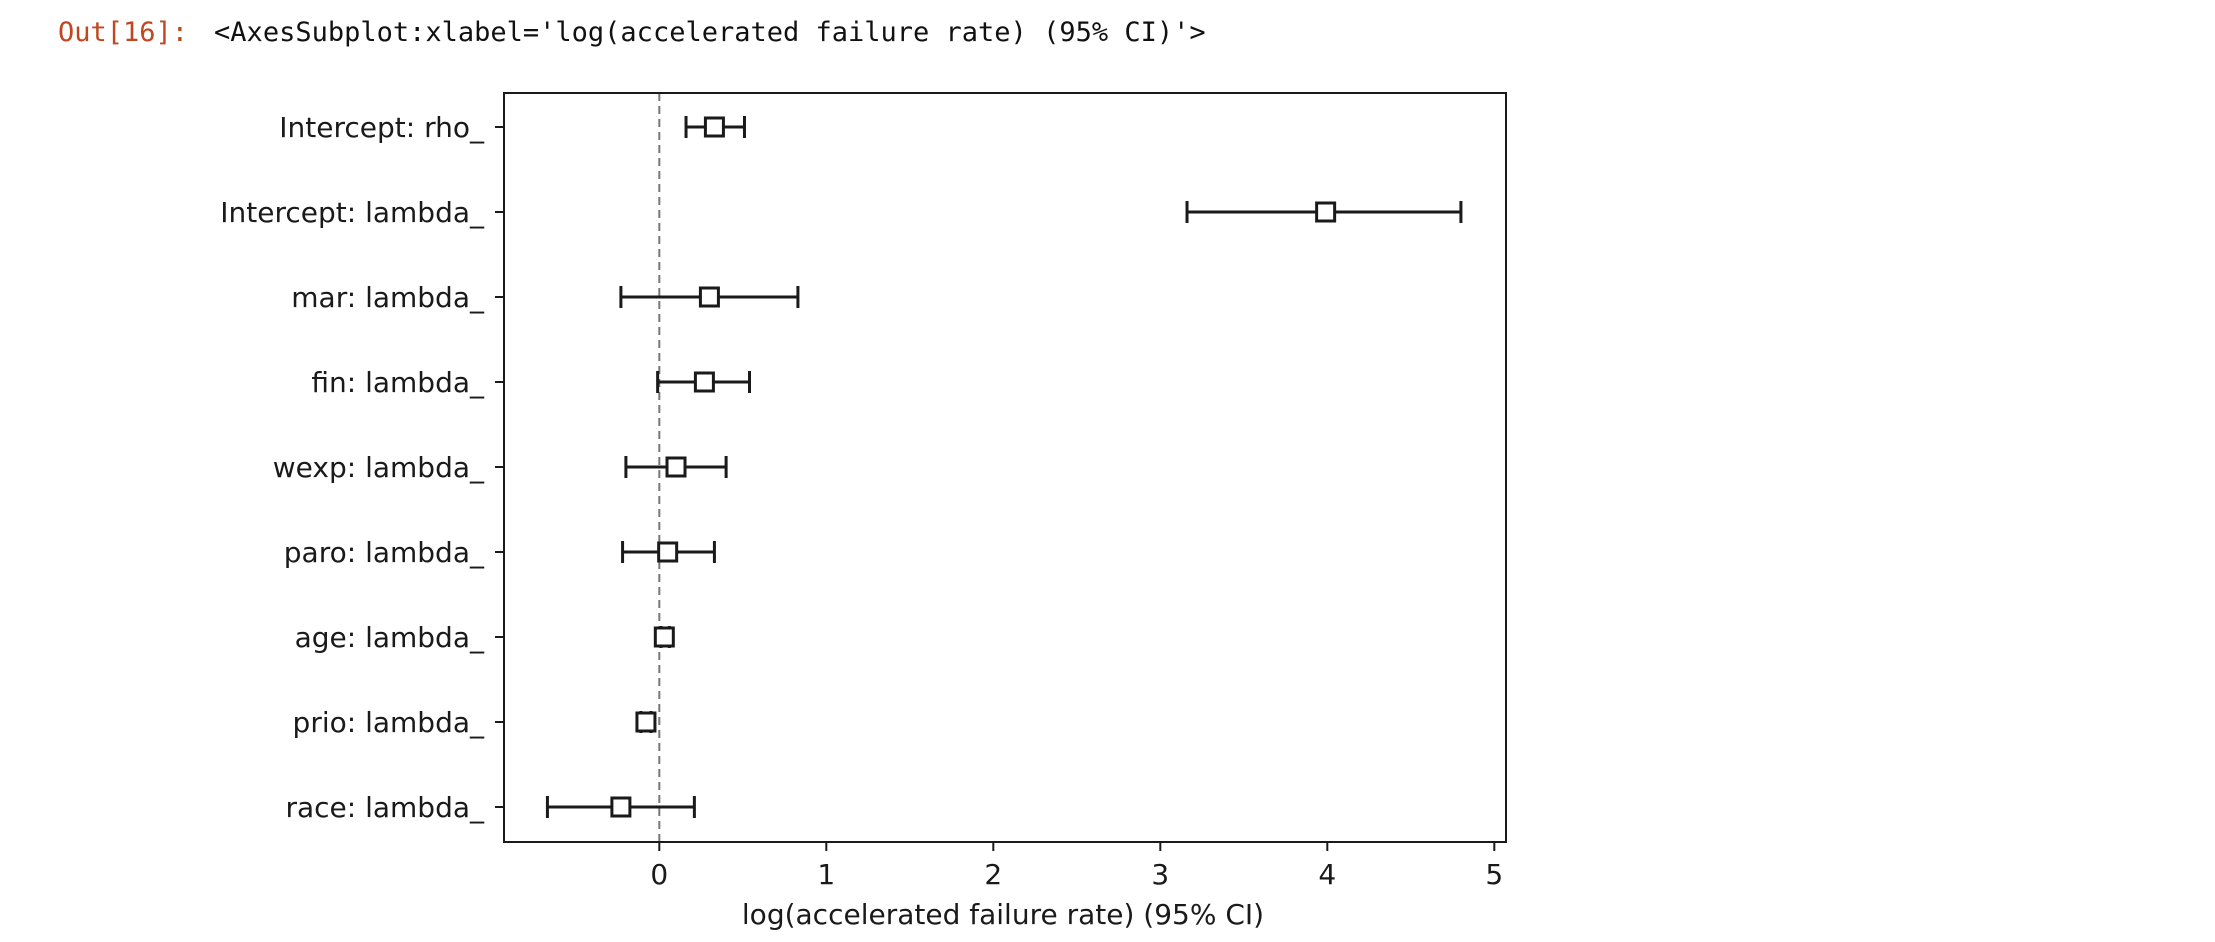 The width and height of the screenshot is (2215, 942). I want to click on x-tick-label: 0, so click(659, 874).